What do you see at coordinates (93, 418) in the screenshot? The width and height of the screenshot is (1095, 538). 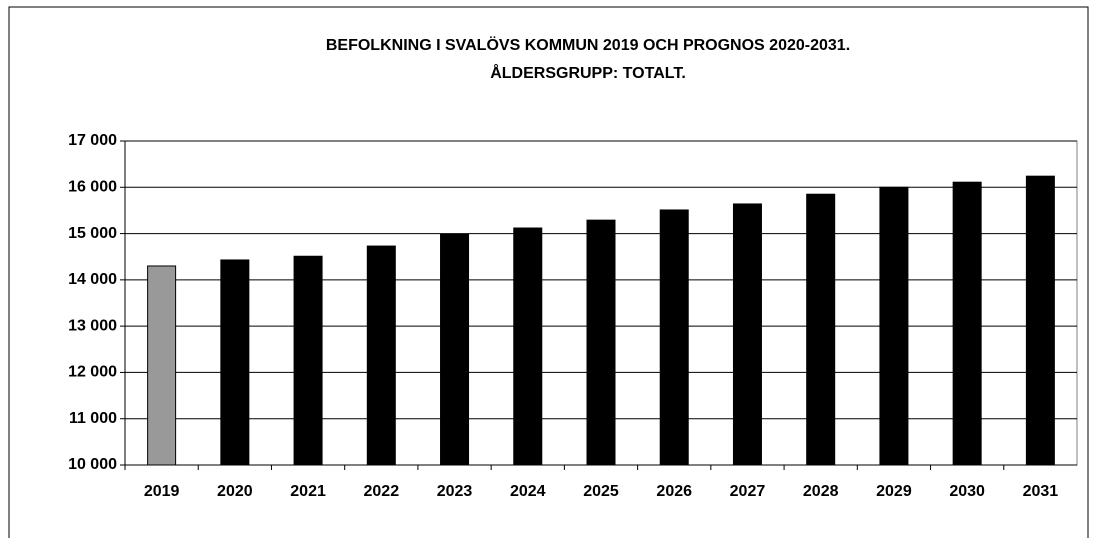 I see `y-tick-label: 11 000` at bounding box center [93, 418].